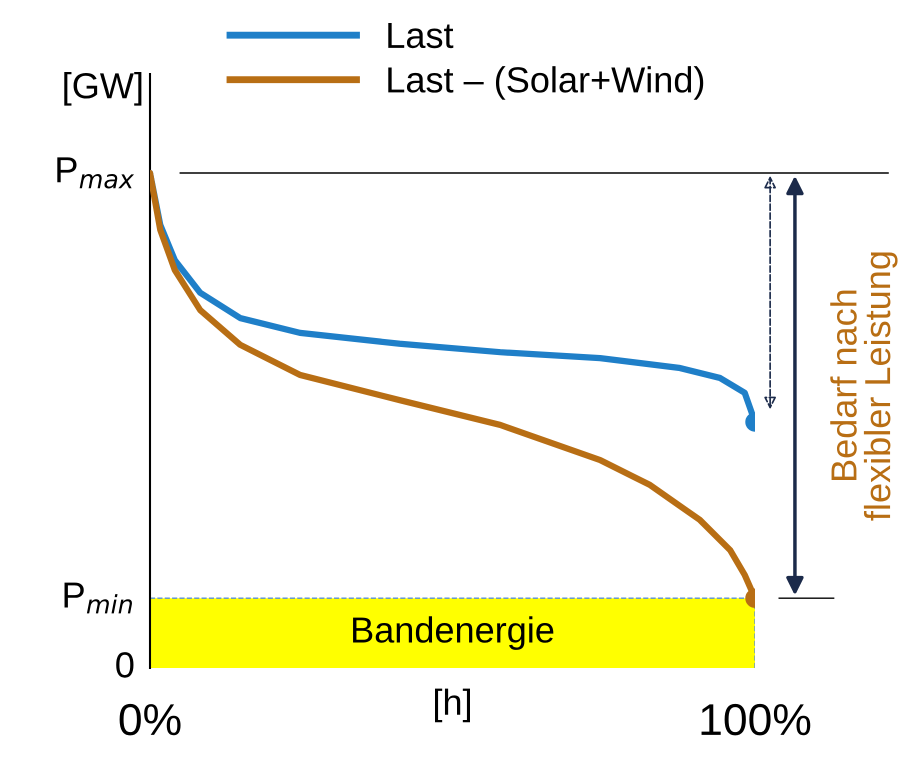  I want to click on x-axis-title: [h], so click(452, 705).